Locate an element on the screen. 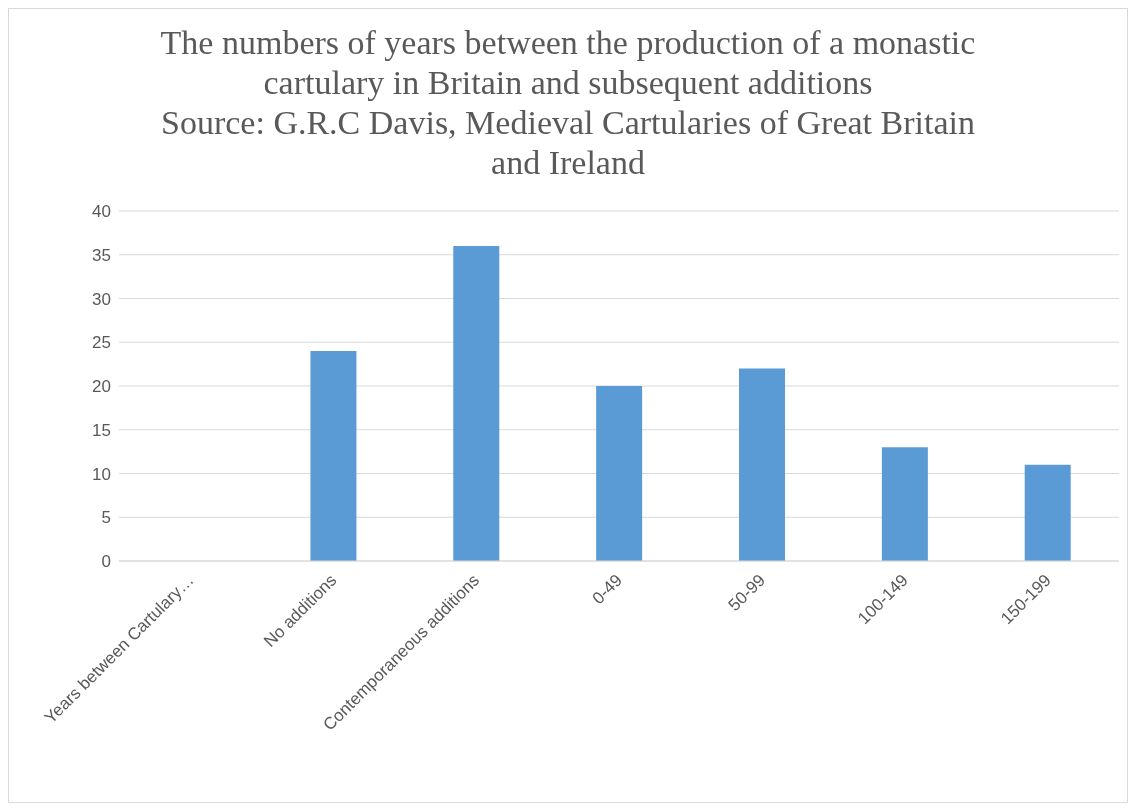  y-tick-label: 40 is located at coordinates (101, 212).